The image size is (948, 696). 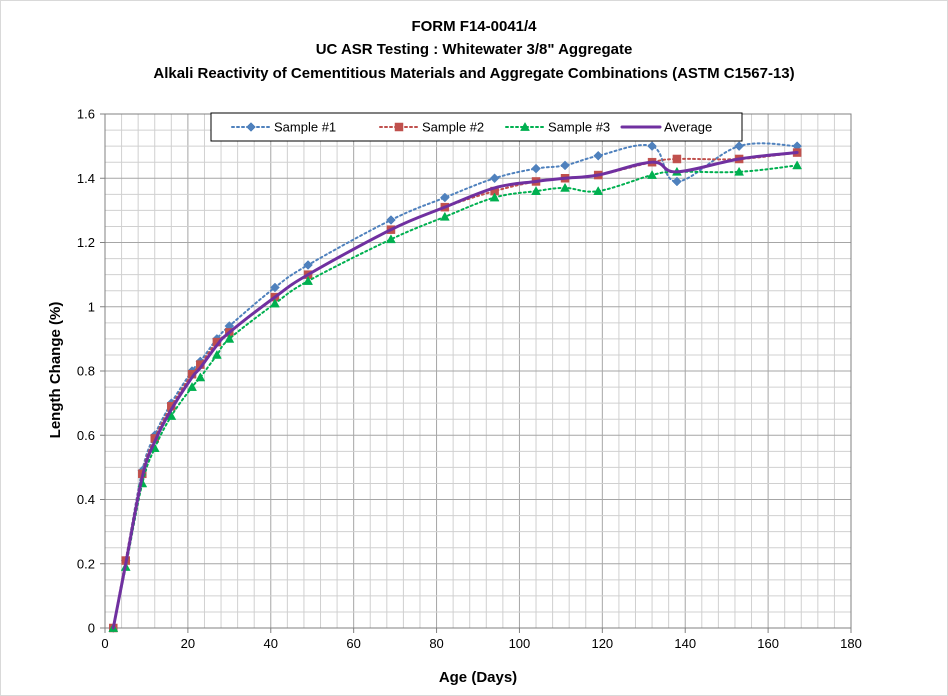 I want to click on legend-label: Sample #3, so click(x=579, y=127).